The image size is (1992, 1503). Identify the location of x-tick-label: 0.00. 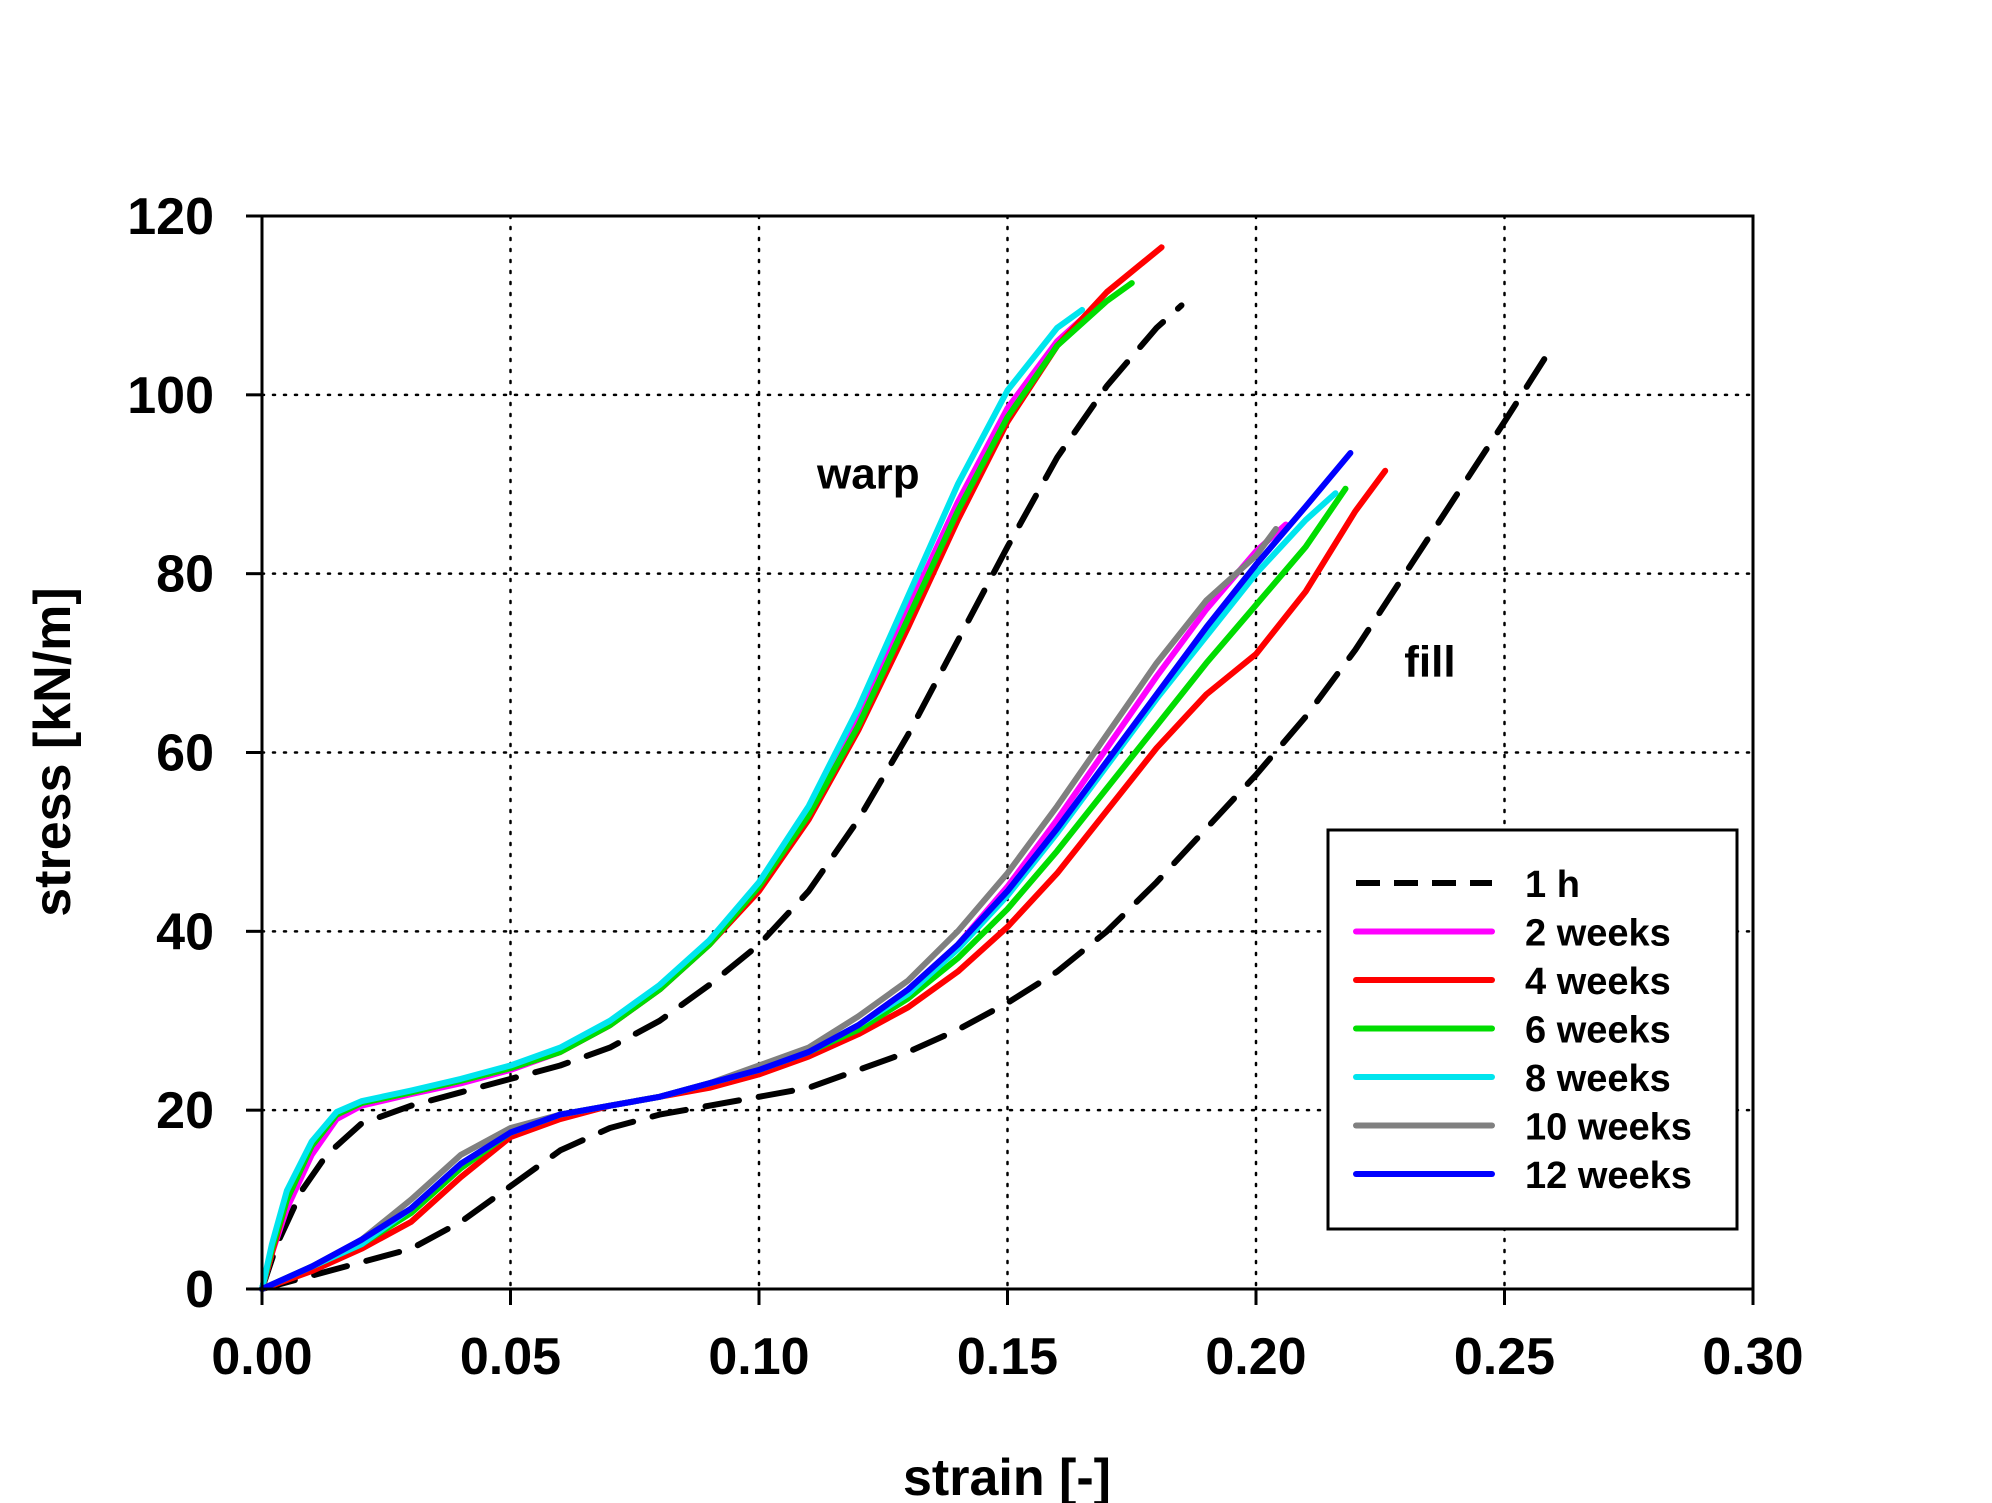
(261, 1357).